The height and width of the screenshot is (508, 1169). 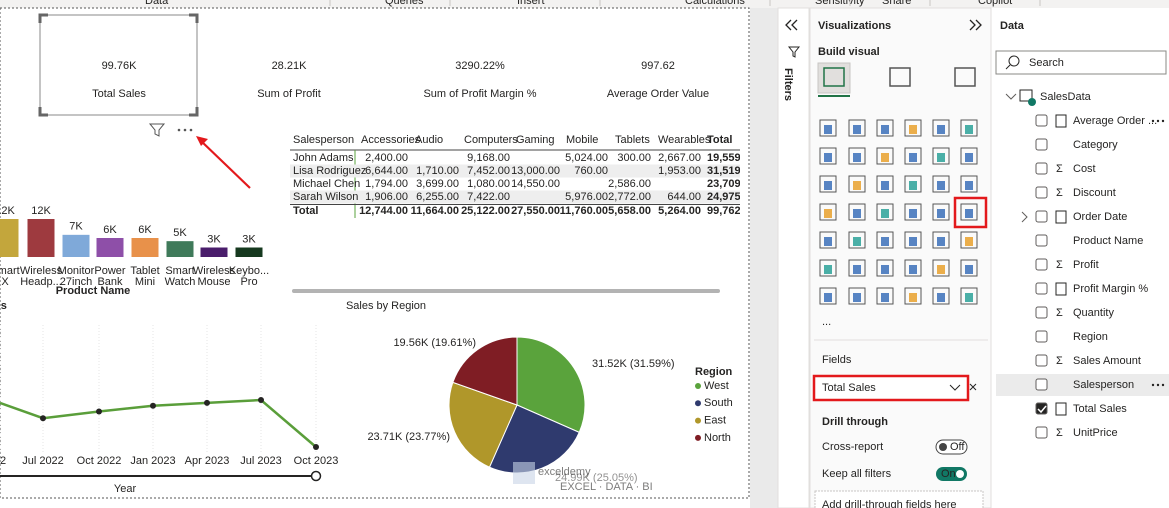 I want to click on card-selection, so click(x=118, y=65).